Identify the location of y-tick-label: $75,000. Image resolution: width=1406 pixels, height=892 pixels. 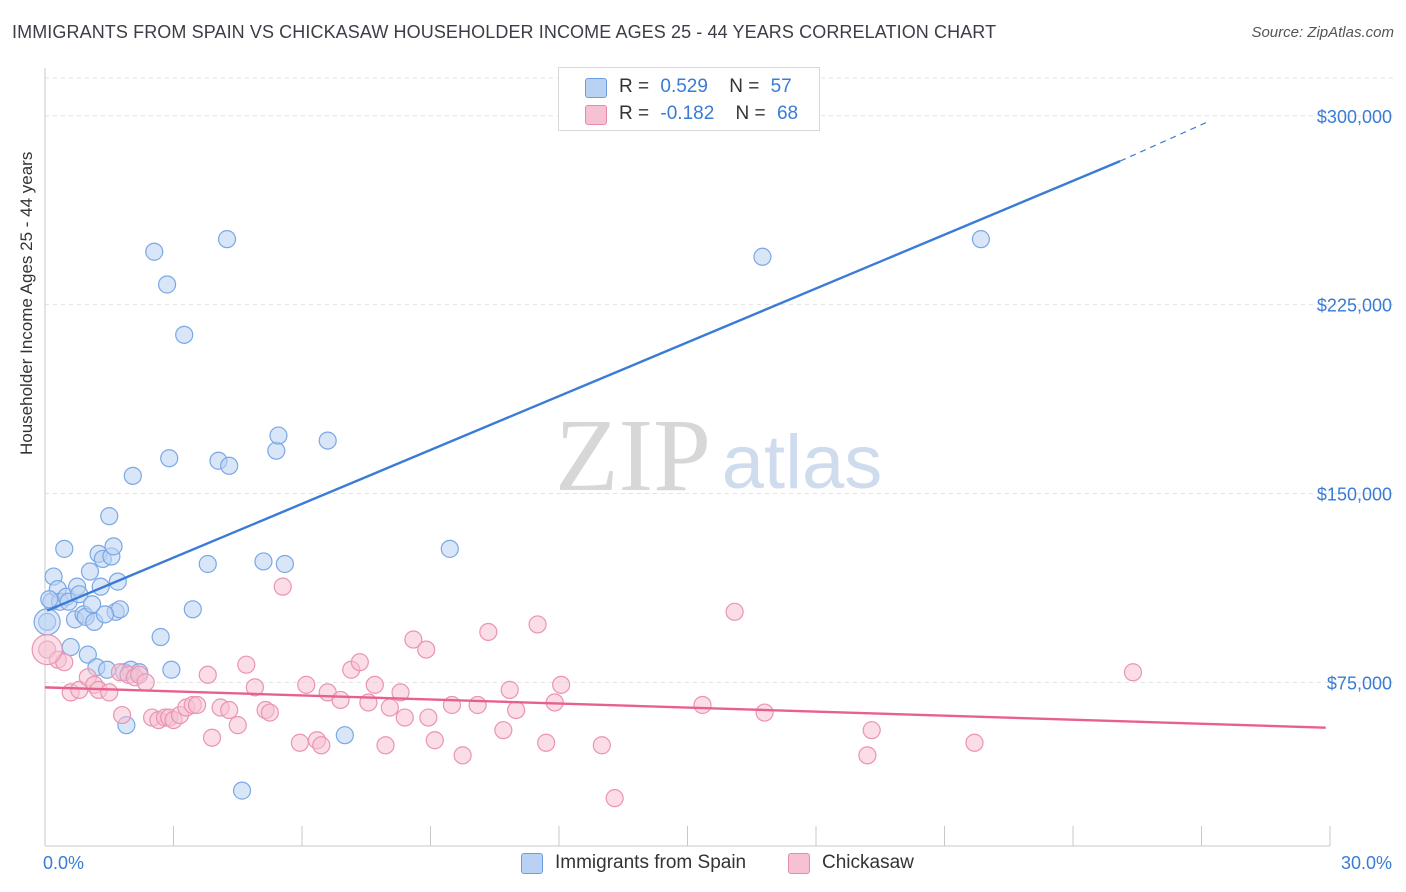
(1359, 683).